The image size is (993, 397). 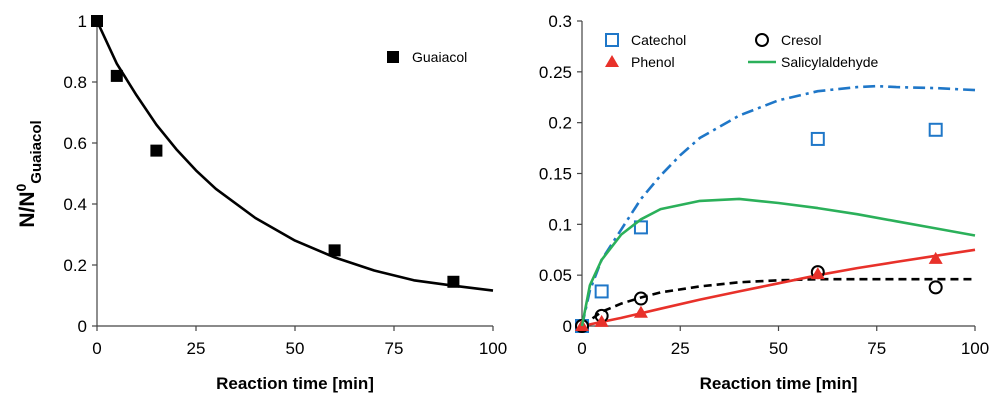 I want to click on salicylaldehyde-line, so click(x=778, y=262).